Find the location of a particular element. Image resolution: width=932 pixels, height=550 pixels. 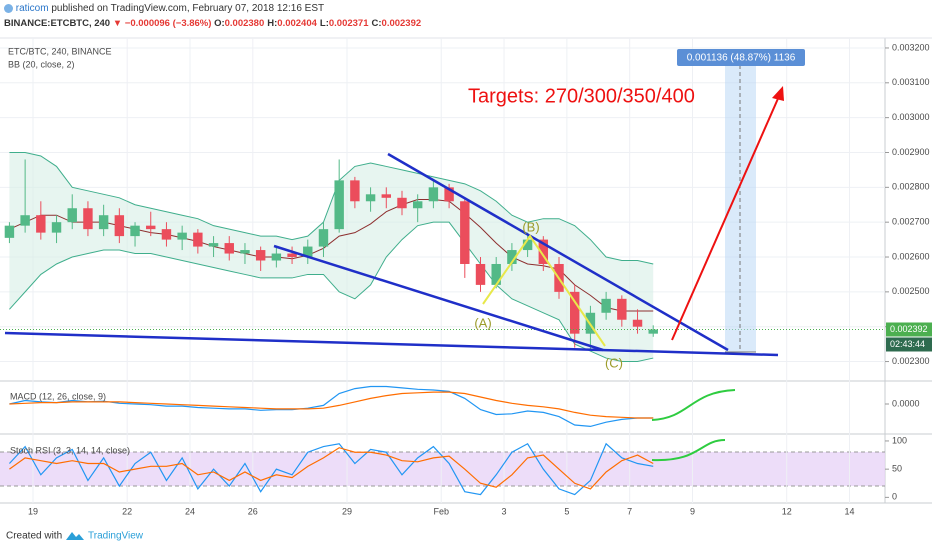

avatar is located at coordinates (8, 8).